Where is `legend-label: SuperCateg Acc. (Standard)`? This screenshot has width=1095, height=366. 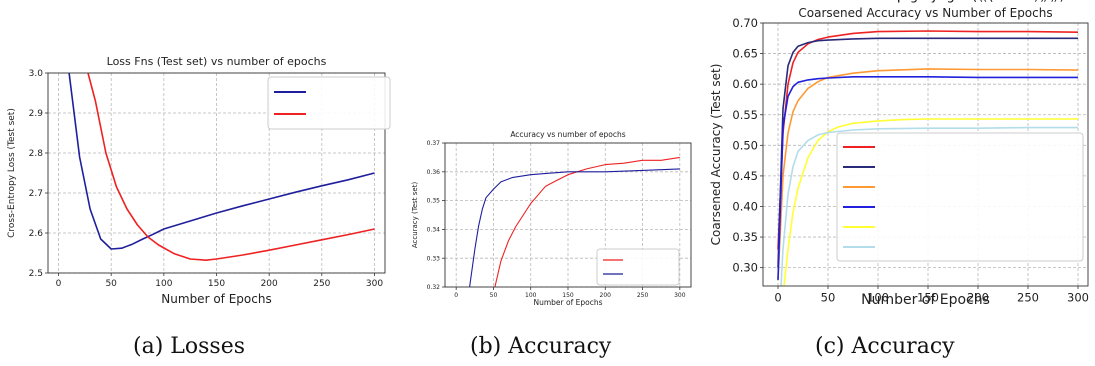
legend-label: SuperCateg Acc. (Standard) is located at coordinates (968, 1).